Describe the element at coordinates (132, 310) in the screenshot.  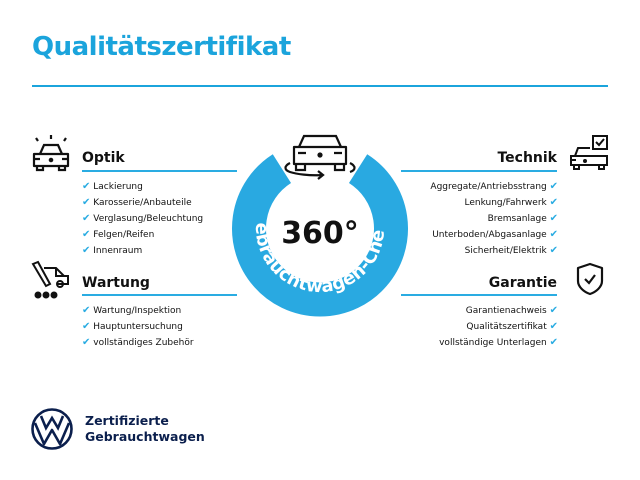
I see `list-item: ✔ Wartung/Inspektion` at that location.